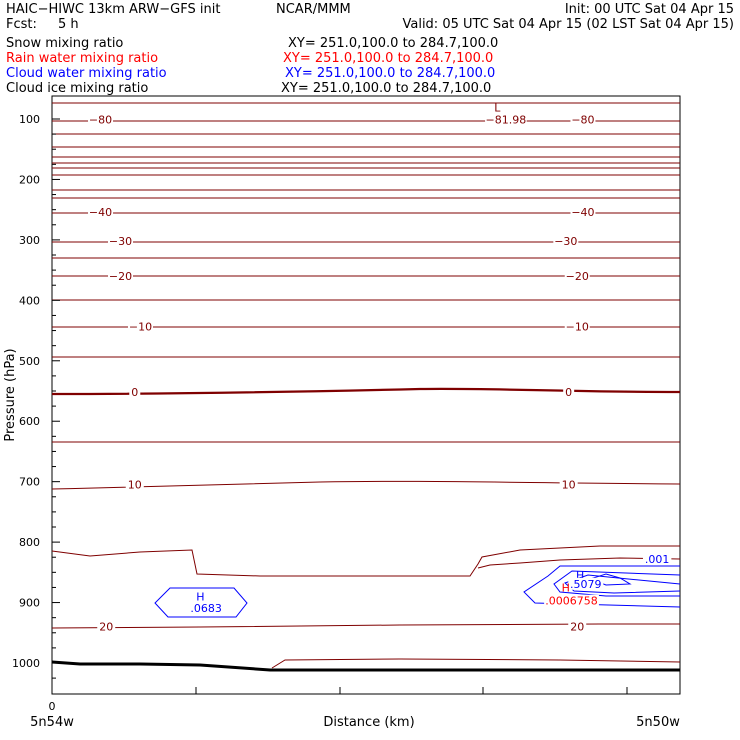 This screenshot has height=740, width=740. I want to click on extrema-label: .5079, so click(586, 584).